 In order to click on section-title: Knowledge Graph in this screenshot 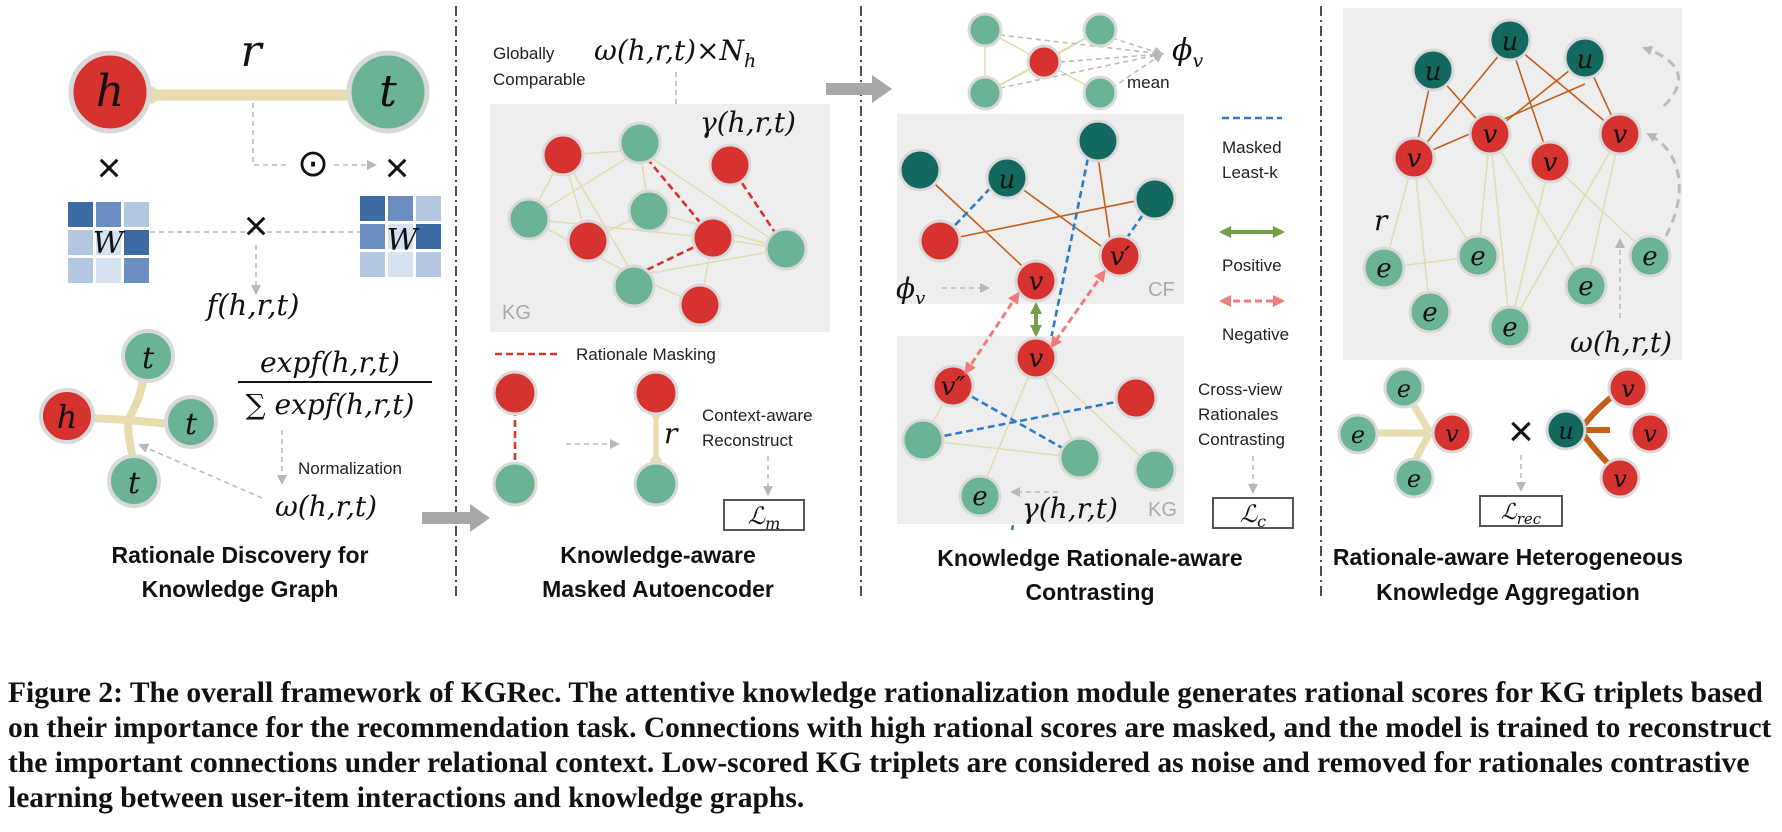, I will do `click(240, 589)`.